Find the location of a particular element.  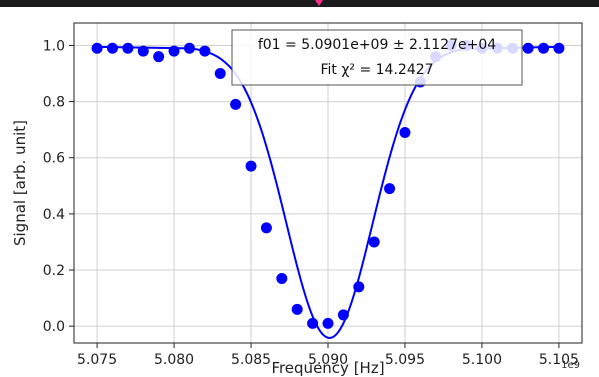

x-axis-exponent-label: 1e9 is located at coordinates (570, 365).